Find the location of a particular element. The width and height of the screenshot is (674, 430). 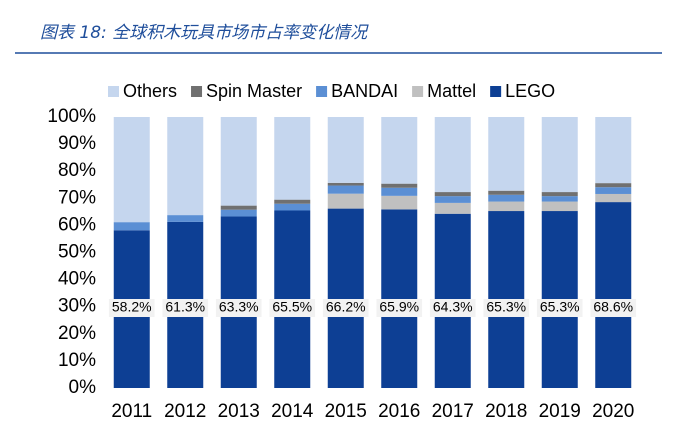

data-label: 61.3% is located at coordinates (185, 307).